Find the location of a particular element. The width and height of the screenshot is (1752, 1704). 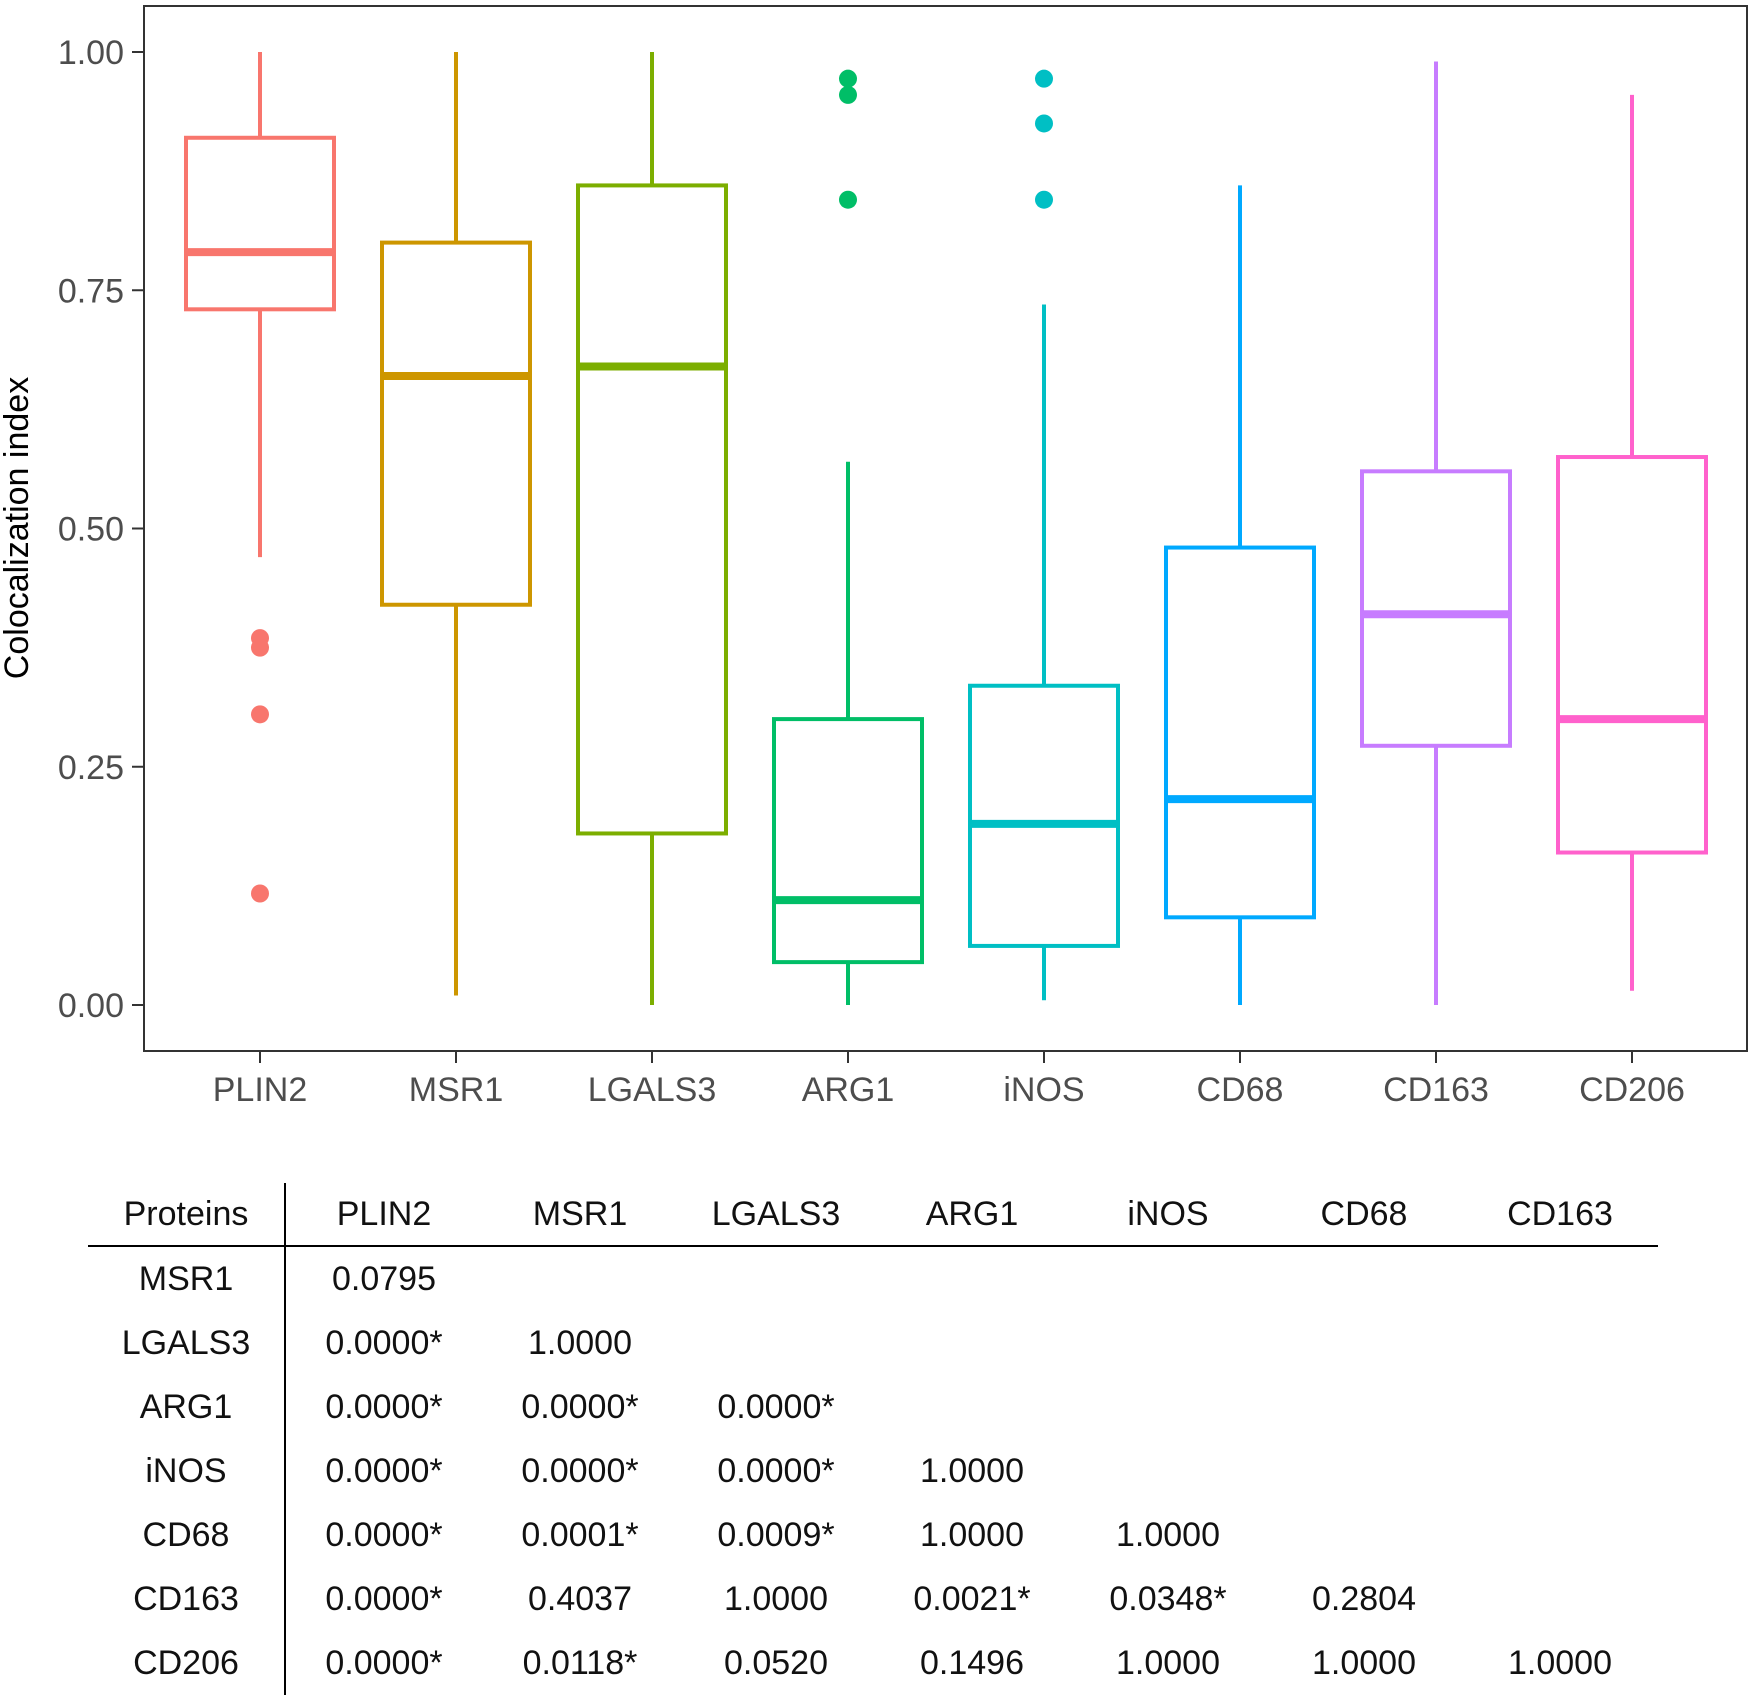

y-tick-label: 0.25 is located at coordinates (91, 768).